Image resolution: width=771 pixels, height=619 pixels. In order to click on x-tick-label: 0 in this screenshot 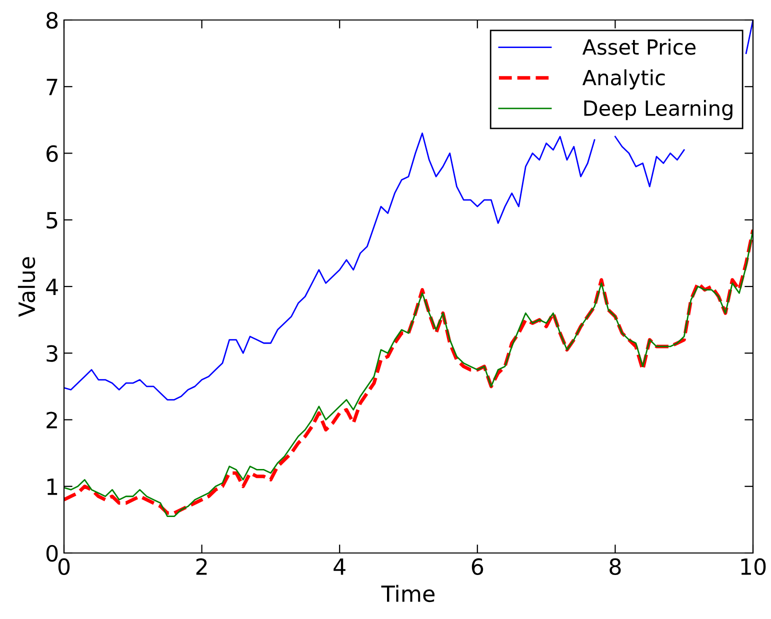, I will do `click(64, 567)`.